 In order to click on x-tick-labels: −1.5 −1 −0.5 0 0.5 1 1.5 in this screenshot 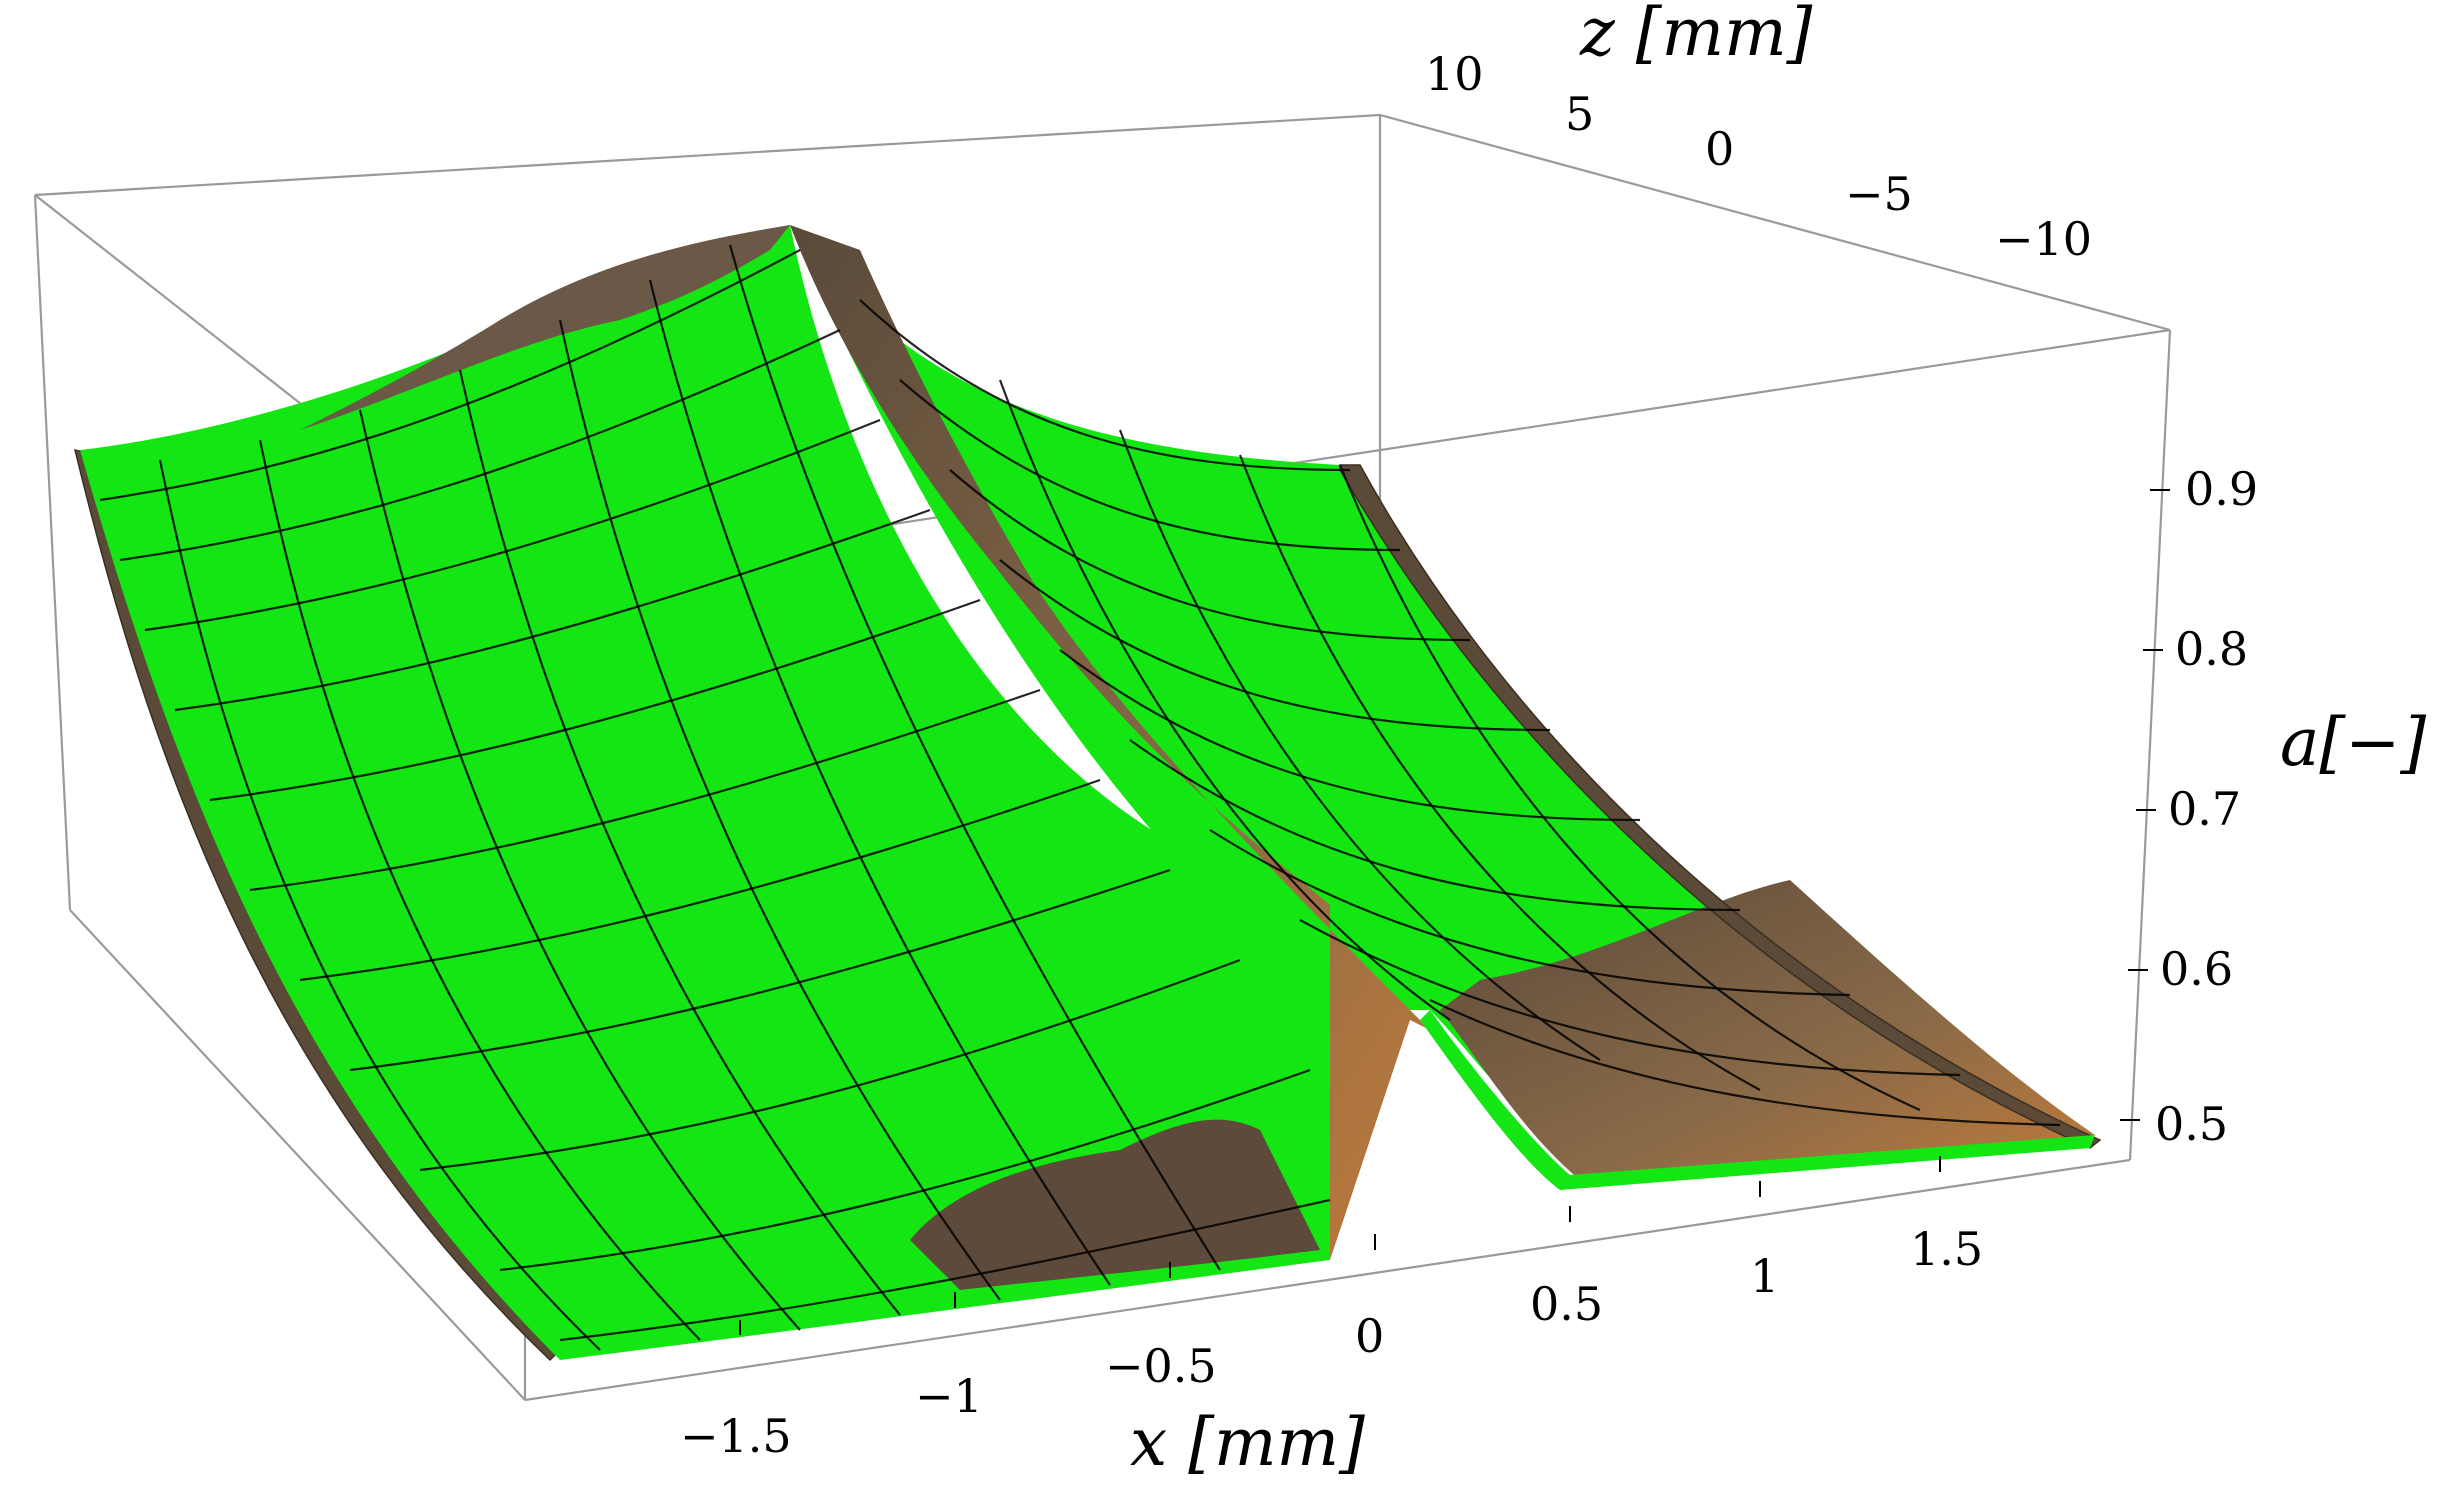, I will do `click(1331, 1342)`.